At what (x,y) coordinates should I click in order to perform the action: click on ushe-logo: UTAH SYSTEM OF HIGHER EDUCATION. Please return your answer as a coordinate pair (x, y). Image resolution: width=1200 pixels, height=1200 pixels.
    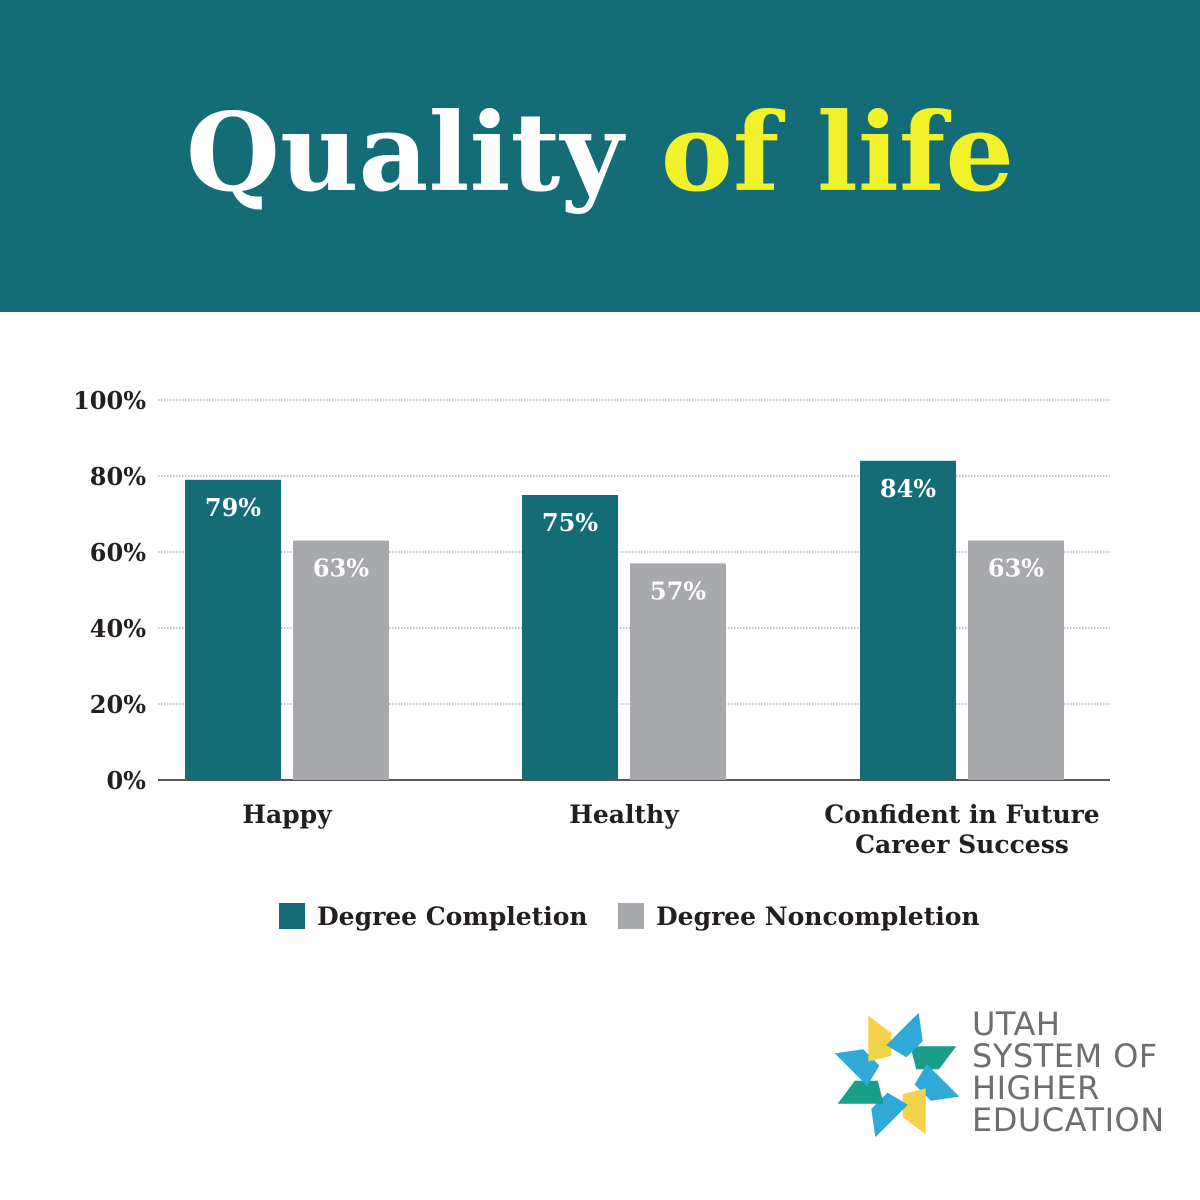
    Looking at the image, I should click on (1000, 1075).